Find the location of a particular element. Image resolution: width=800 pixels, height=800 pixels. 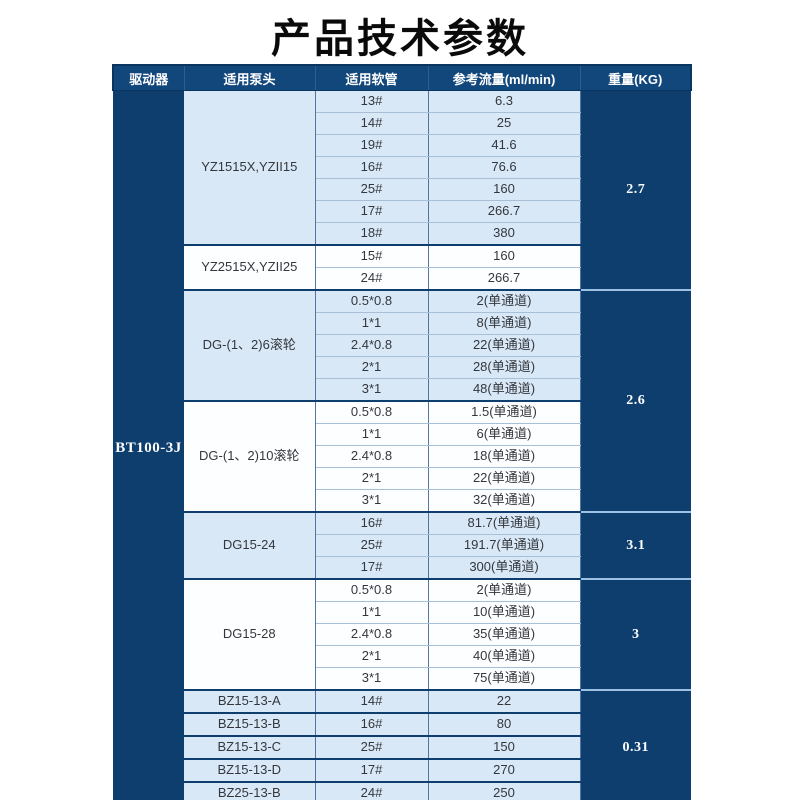

flow-cell: 22 is located at coordinates (504, 701).